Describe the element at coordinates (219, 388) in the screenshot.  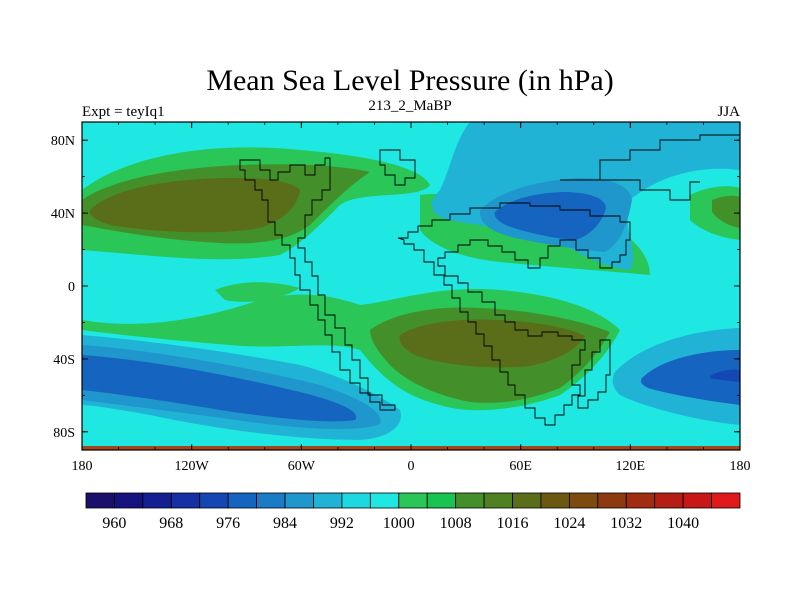
I see `contour-988-southwest` at that location.